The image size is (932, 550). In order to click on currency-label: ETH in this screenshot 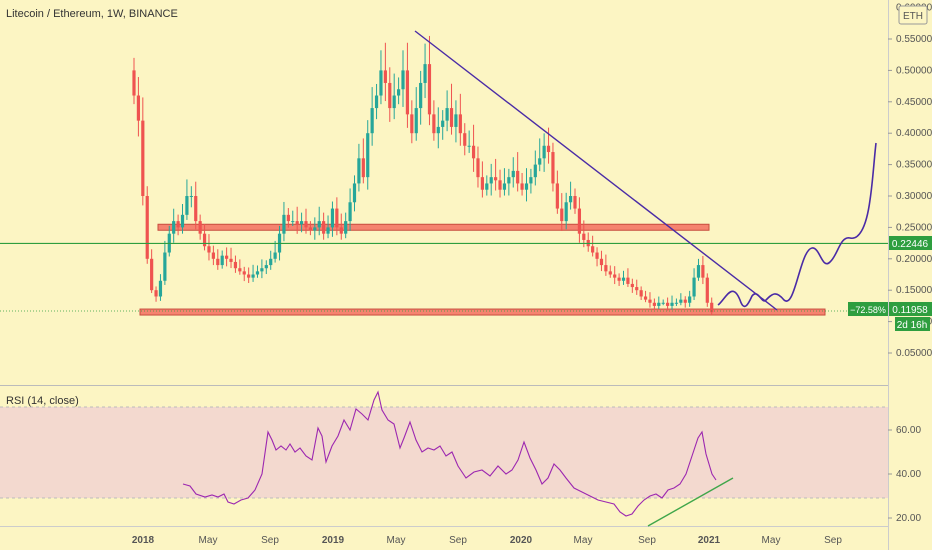, I will do `click(913, 16)`.